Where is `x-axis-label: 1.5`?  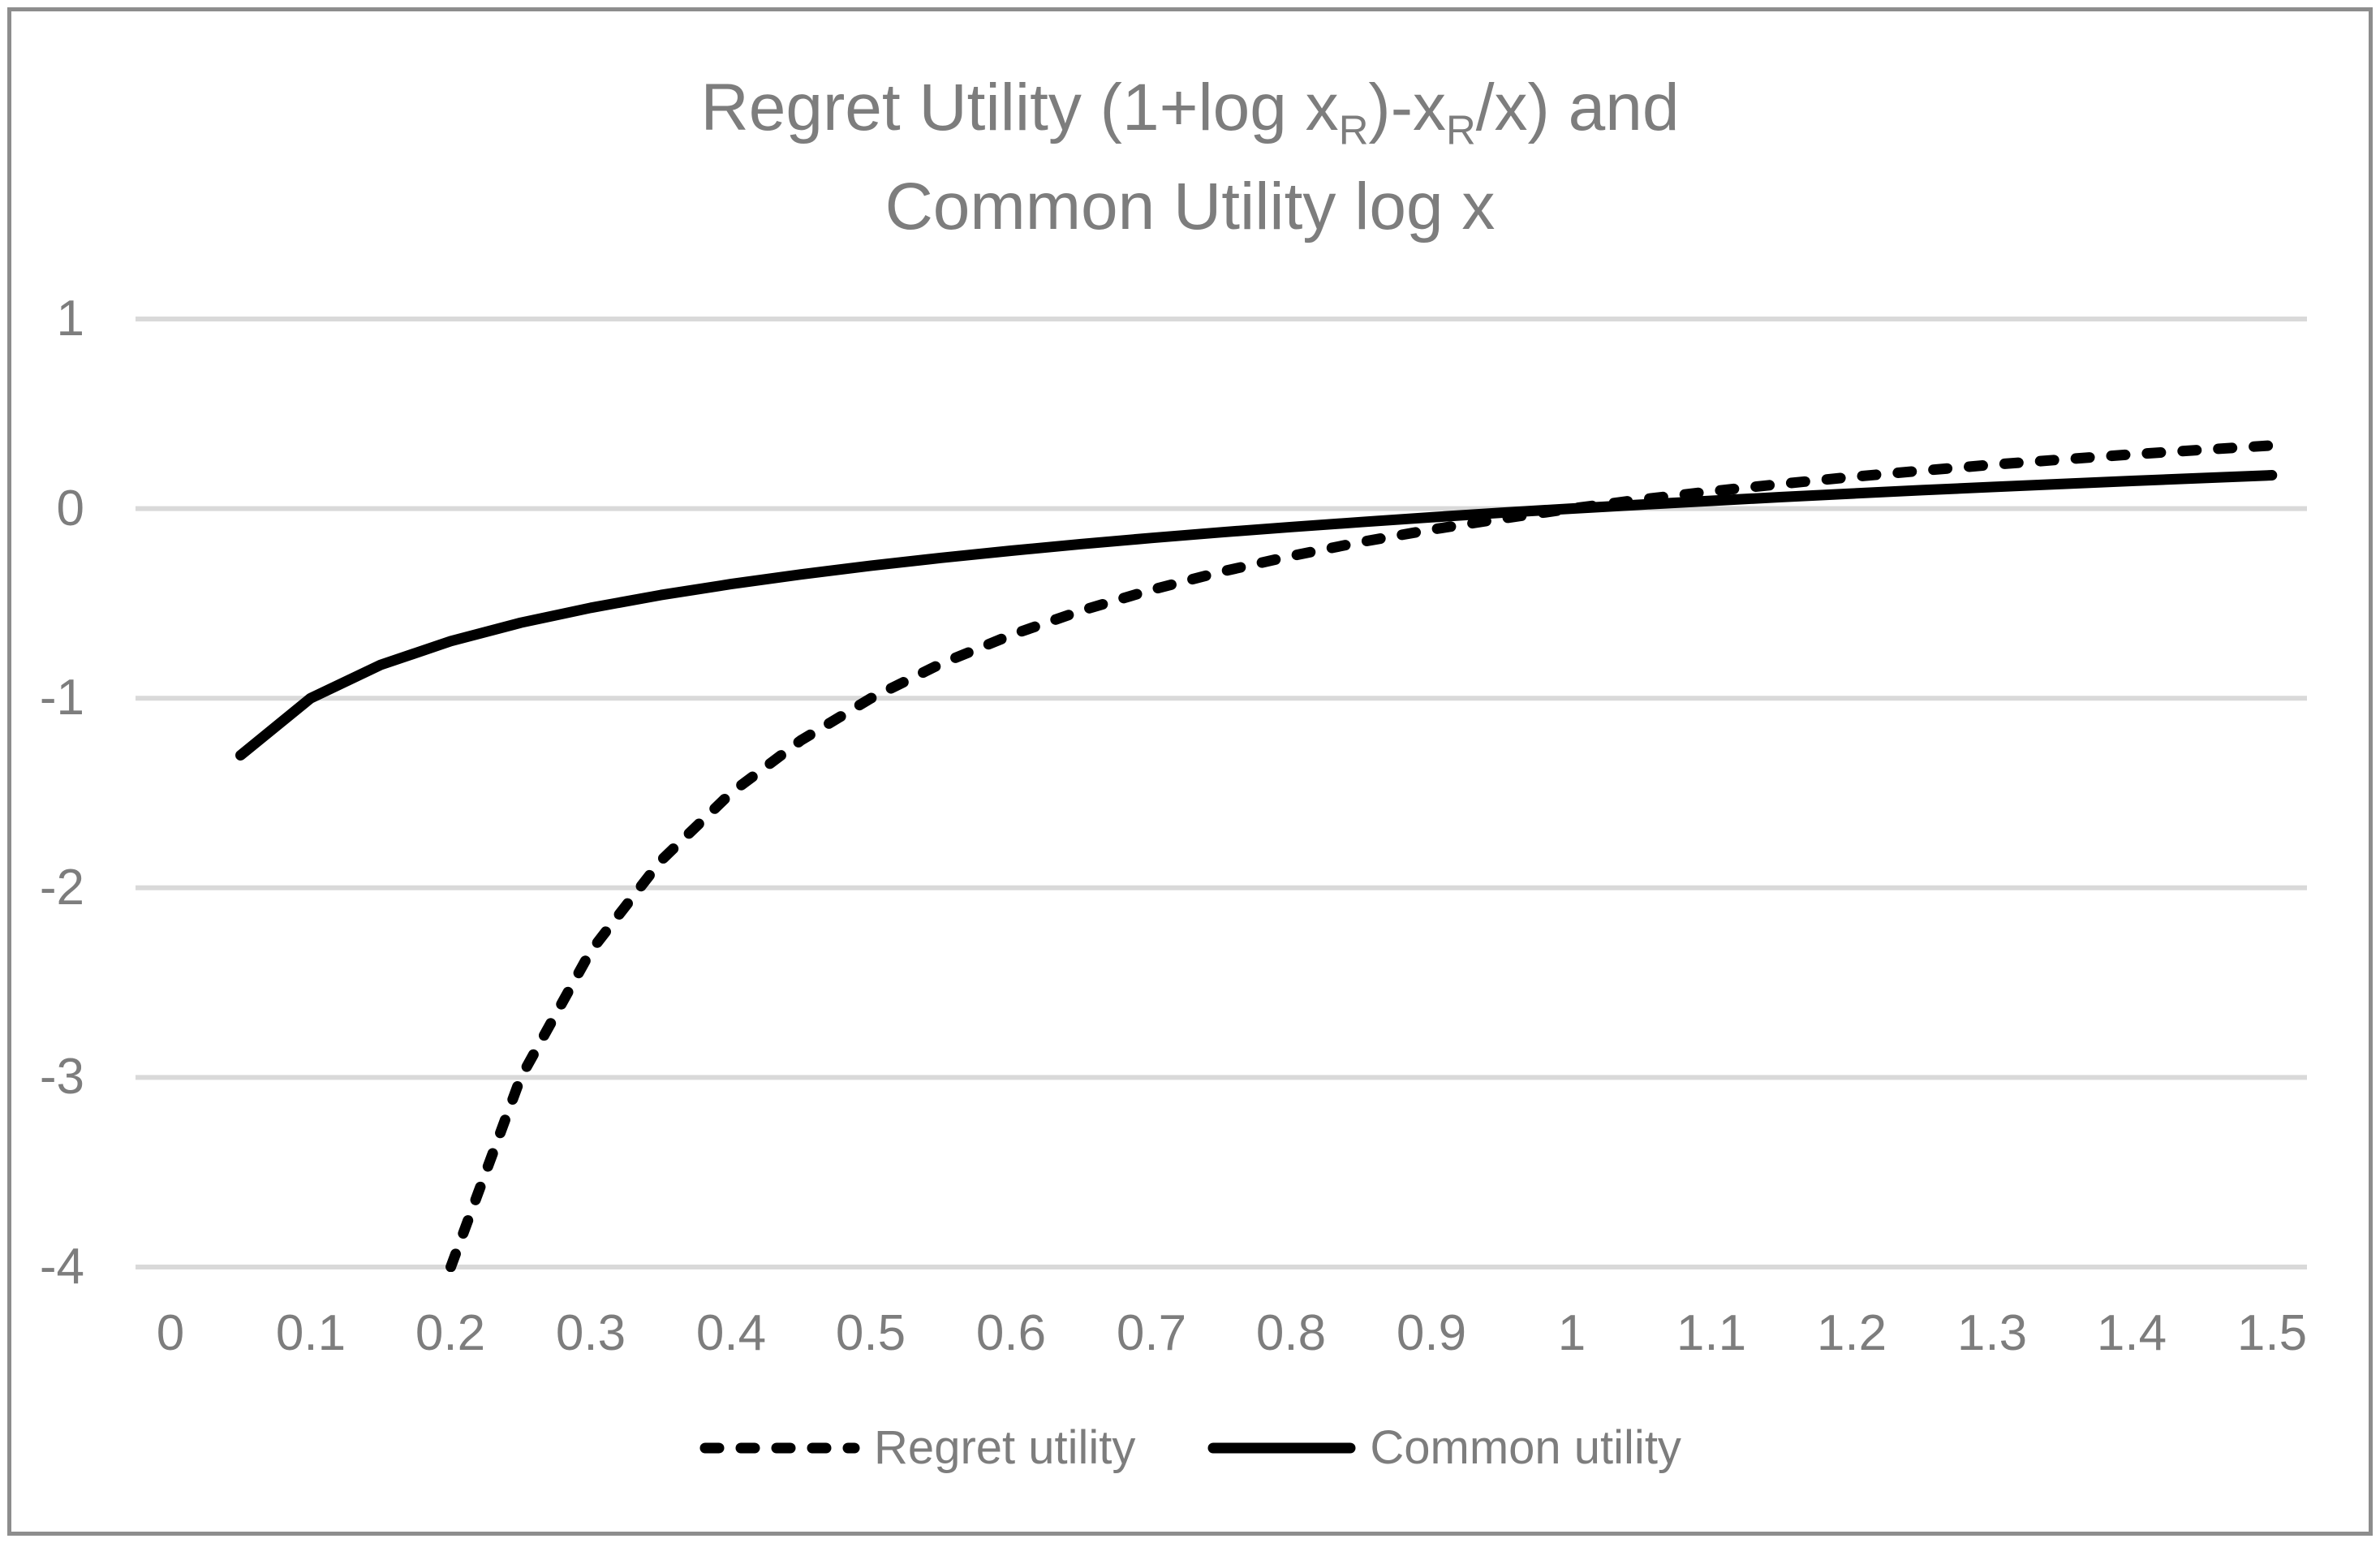
x-axis-label: 1.5 is located at coordinates (2272, 1333).